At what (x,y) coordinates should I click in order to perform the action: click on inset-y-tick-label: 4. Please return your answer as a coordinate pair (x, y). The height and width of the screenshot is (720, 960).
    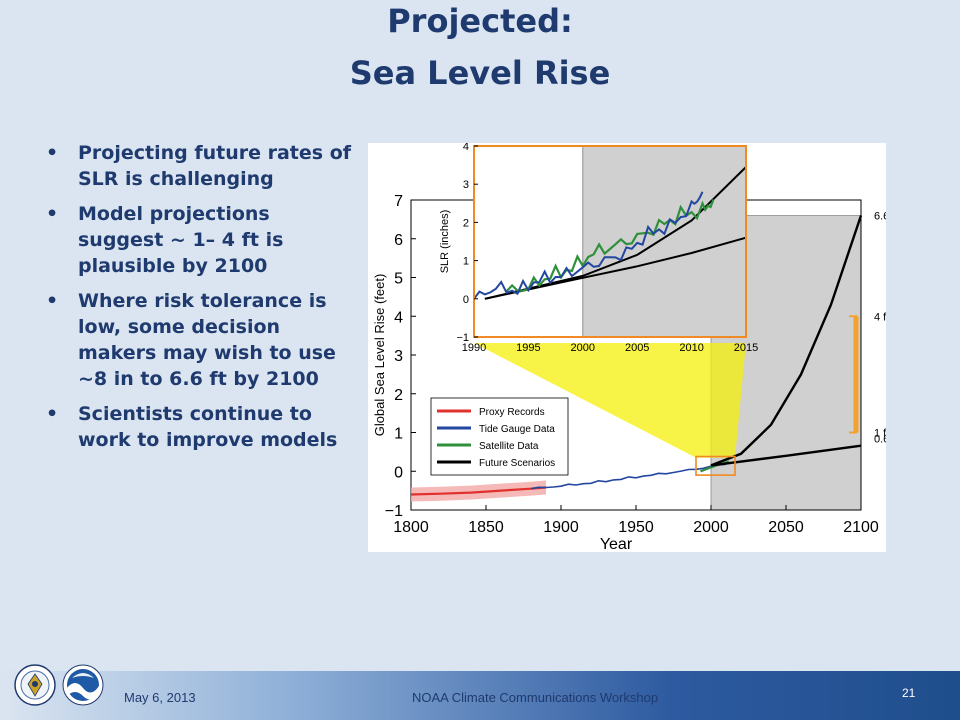
    Looking at the image, I should click on (466, 148).